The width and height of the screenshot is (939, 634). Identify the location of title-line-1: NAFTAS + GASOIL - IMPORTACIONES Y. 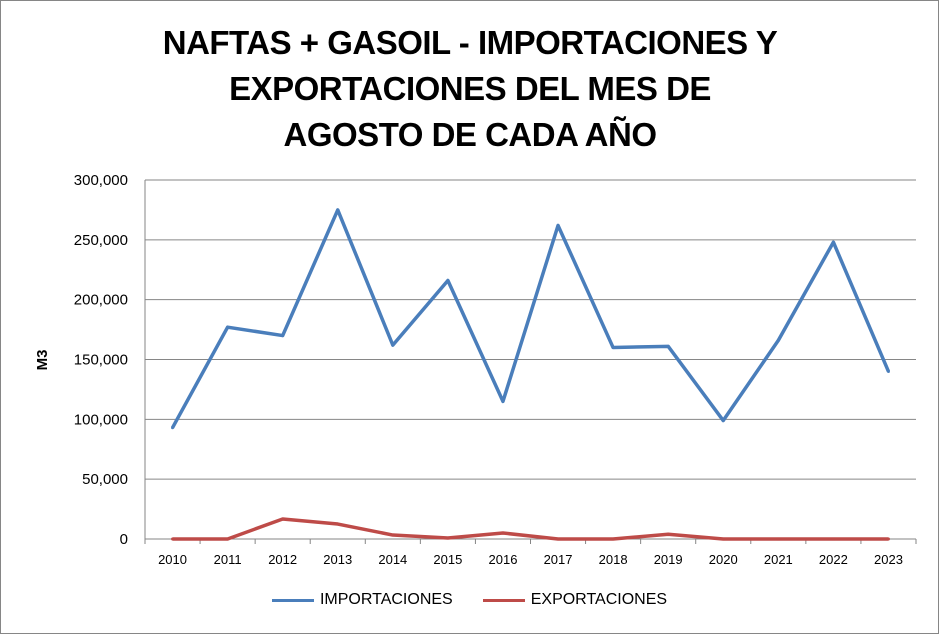
(470, 42).